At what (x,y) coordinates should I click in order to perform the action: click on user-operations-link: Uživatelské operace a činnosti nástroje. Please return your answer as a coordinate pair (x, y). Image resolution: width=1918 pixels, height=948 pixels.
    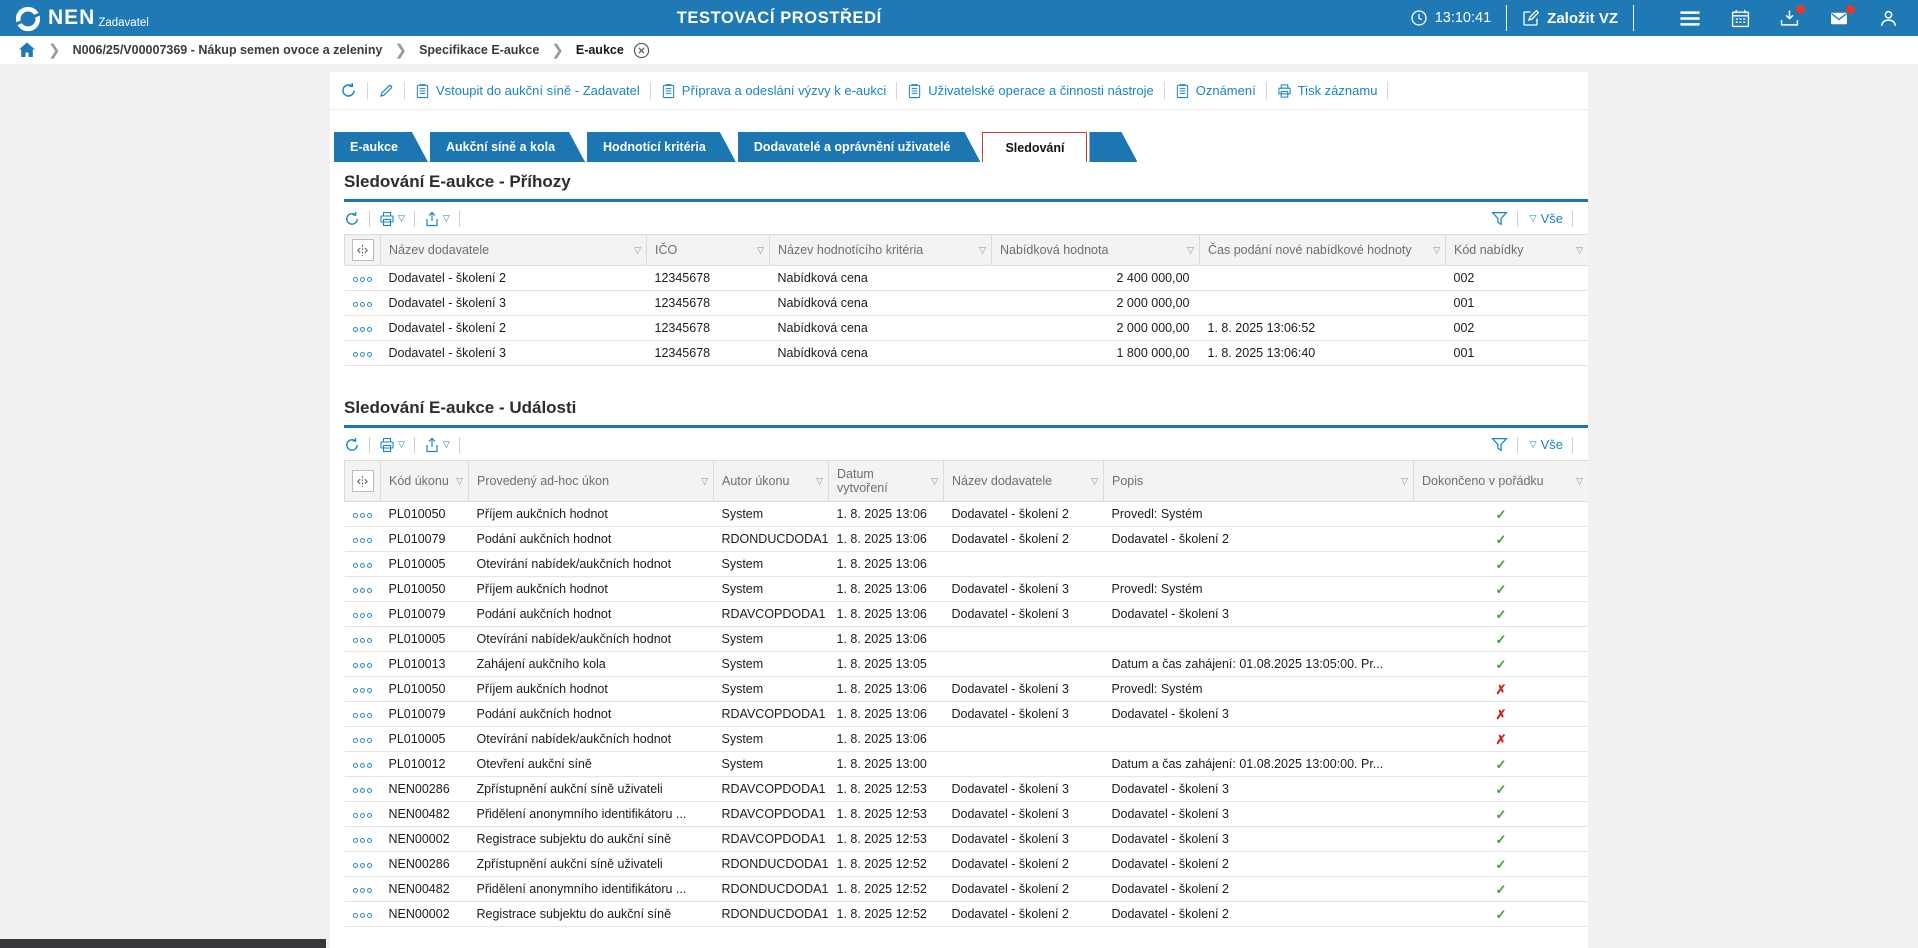
    Looking at the image, I should click on (1030, 91).